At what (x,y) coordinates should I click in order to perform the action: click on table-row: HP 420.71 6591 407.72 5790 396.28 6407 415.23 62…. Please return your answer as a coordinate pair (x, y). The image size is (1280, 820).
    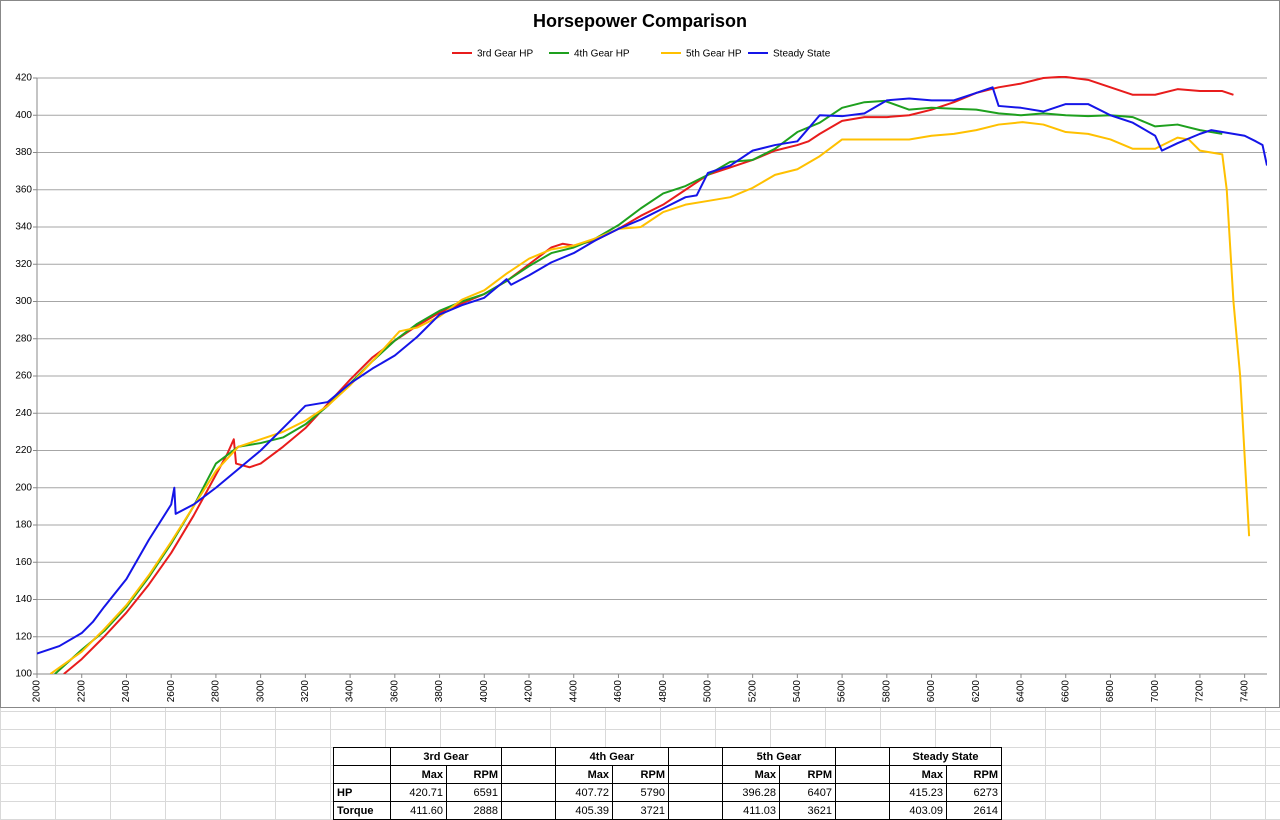
    Looking at the image, I should click on (667, 792).